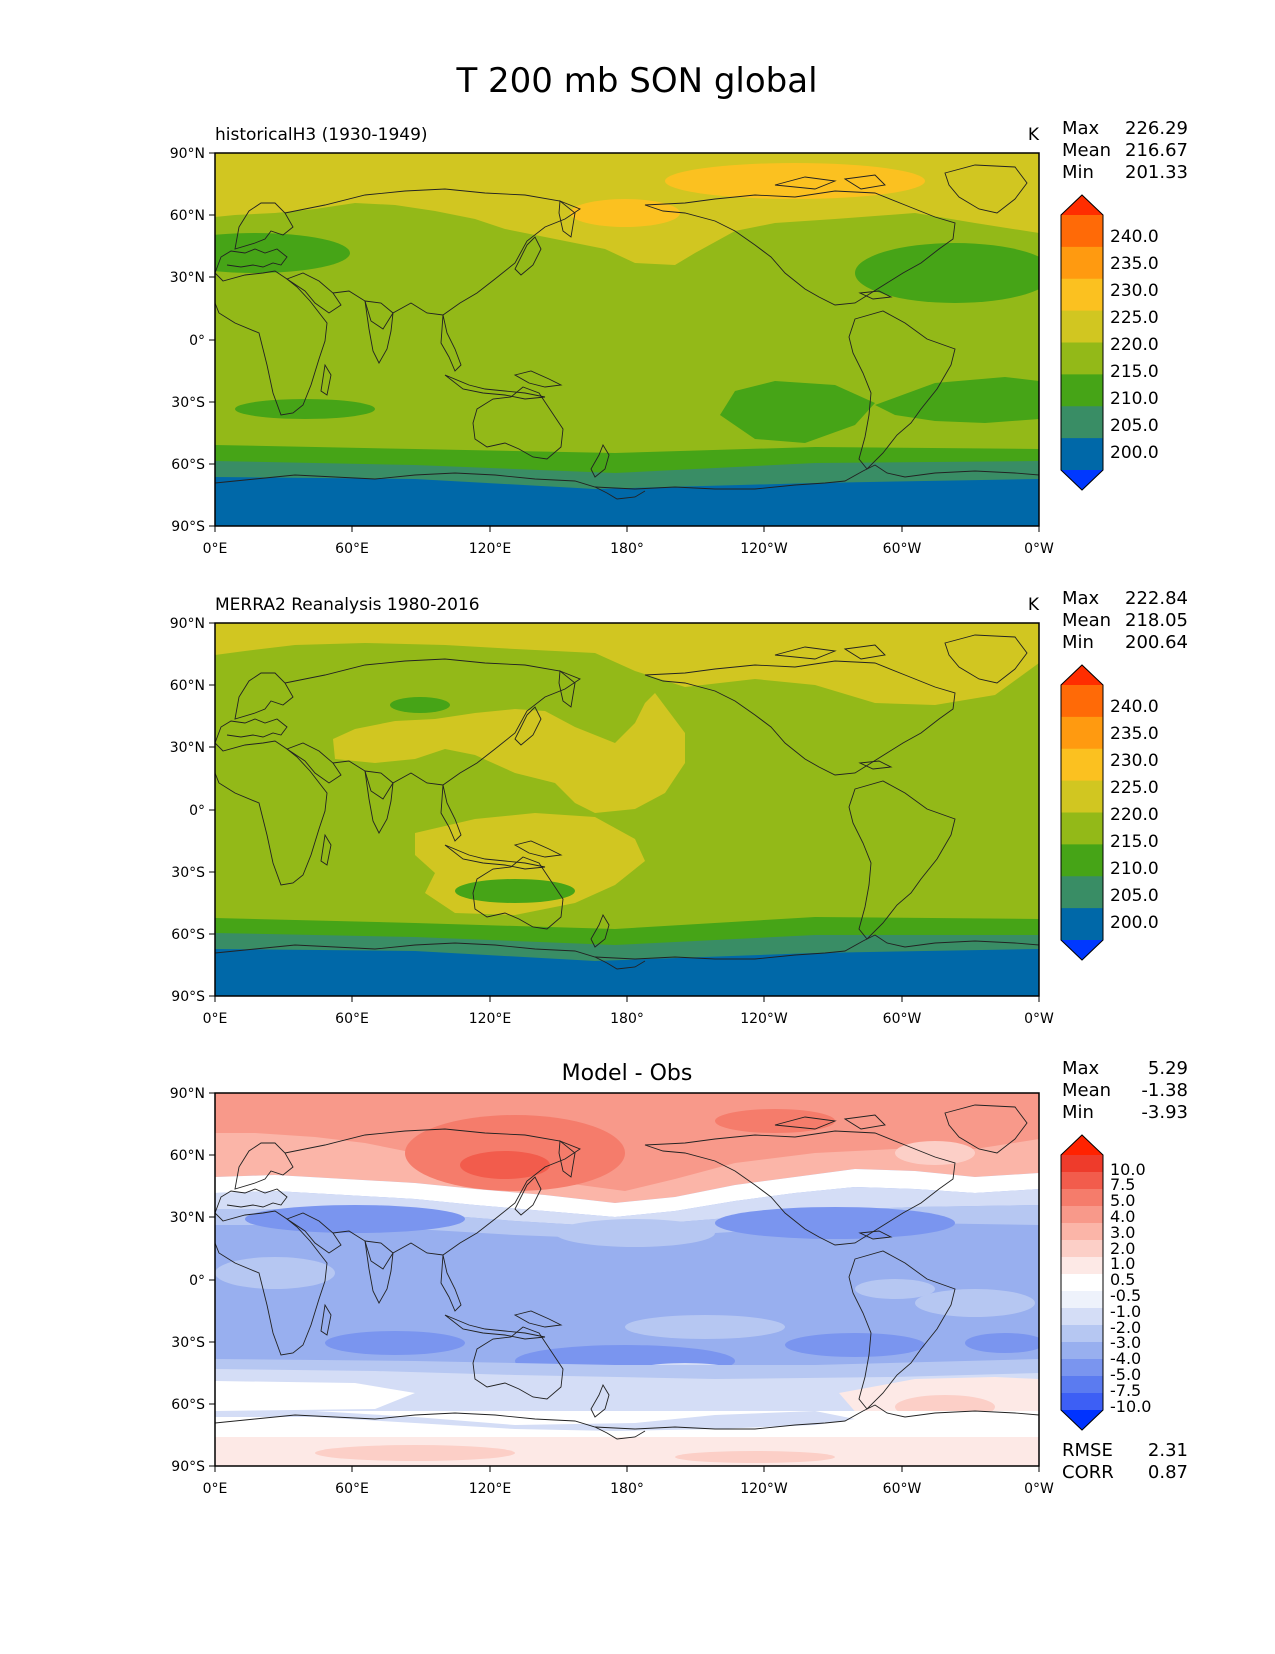 The height and width of the screenshot is (1654, 1275). Describe the element at coordinates (1122, 1248) in the screenshot. I see `colorbar-tick-label: 2.0` at that location.